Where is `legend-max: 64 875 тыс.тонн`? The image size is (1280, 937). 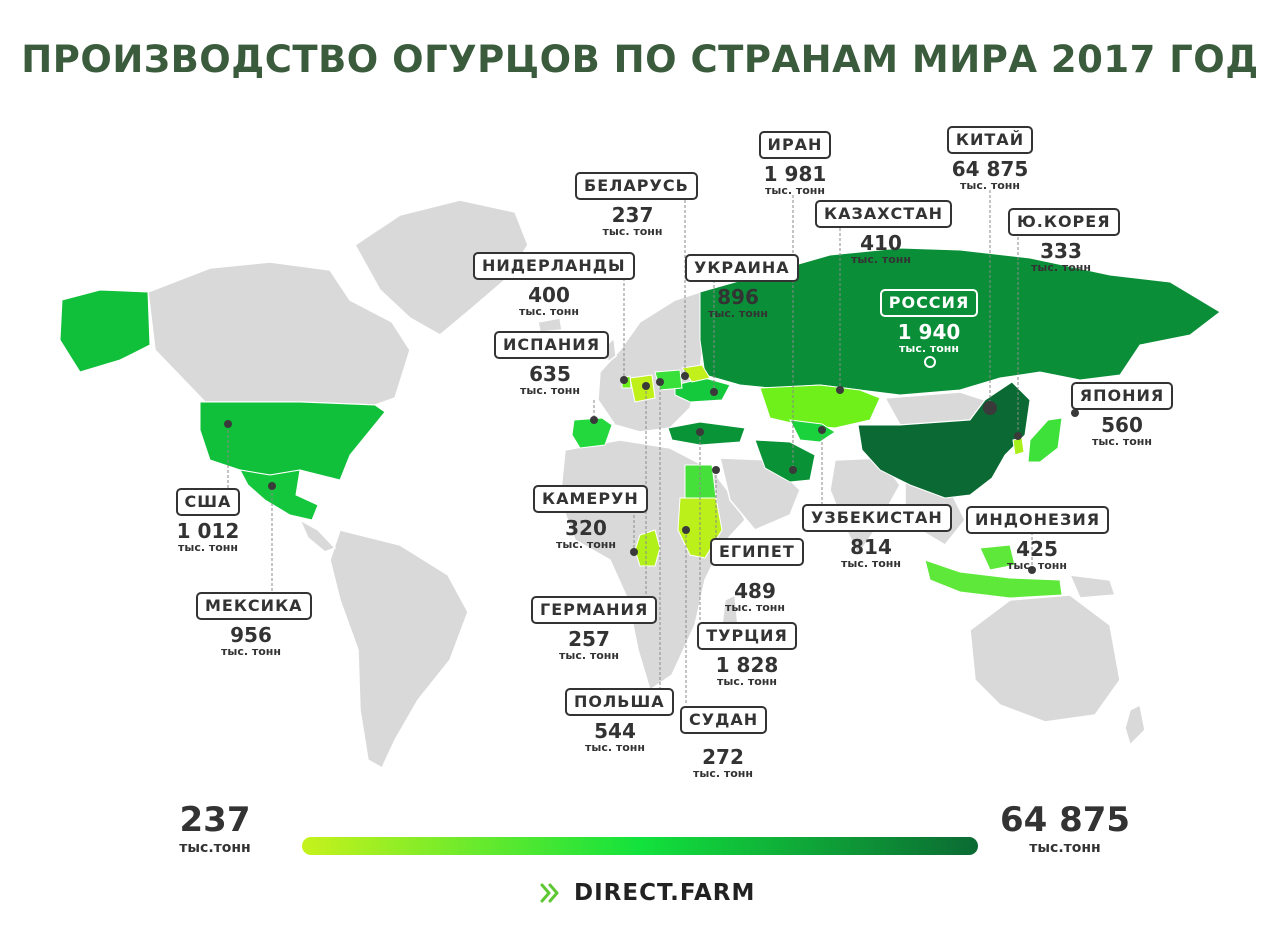 legend-max: 64 875 тыс.тонн is located at coordinates (1065, 828).